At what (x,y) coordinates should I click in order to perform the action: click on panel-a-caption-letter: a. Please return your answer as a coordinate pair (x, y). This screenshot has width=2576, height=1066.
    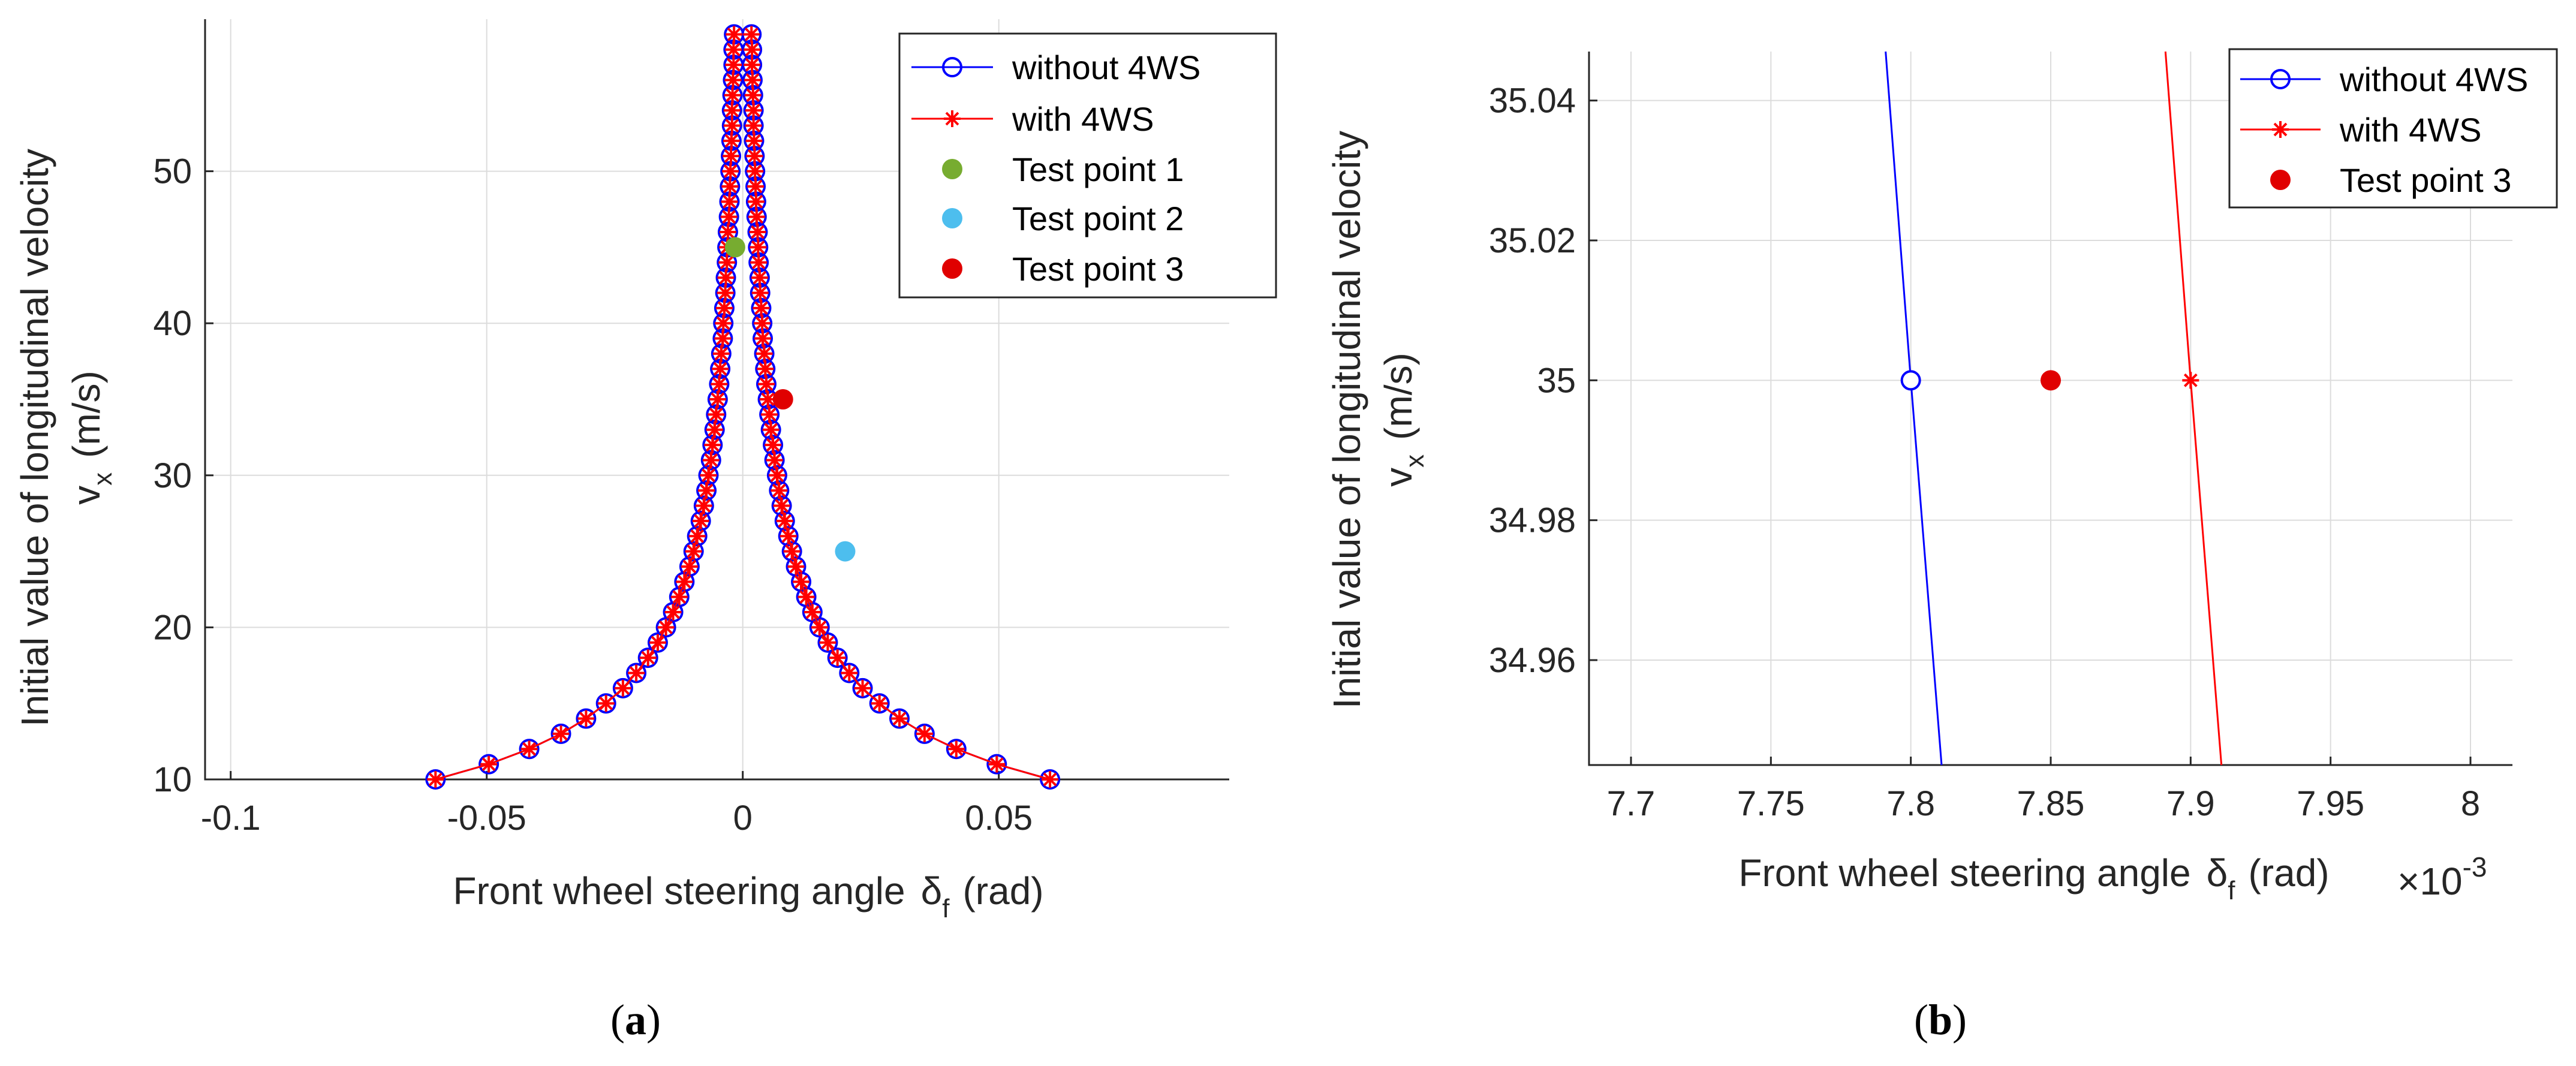
    Looking at the image, I should click on (635, 1020).